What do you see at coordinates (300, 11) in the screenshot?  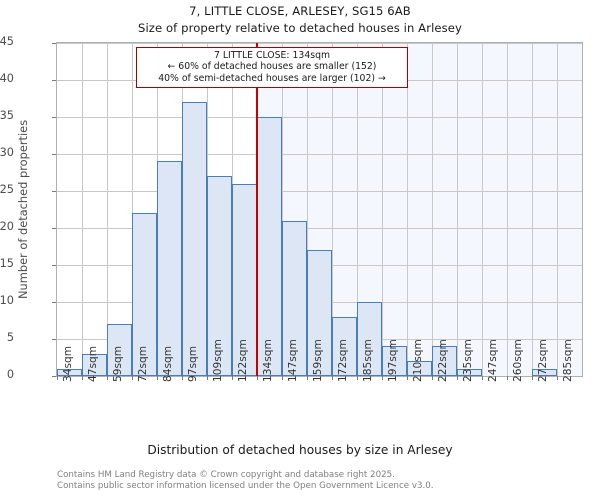 I see `chart-title-address: 7, LITTLE CLOSE, ARLESEY, SG15 6AB` at bounding box center [300, 11].